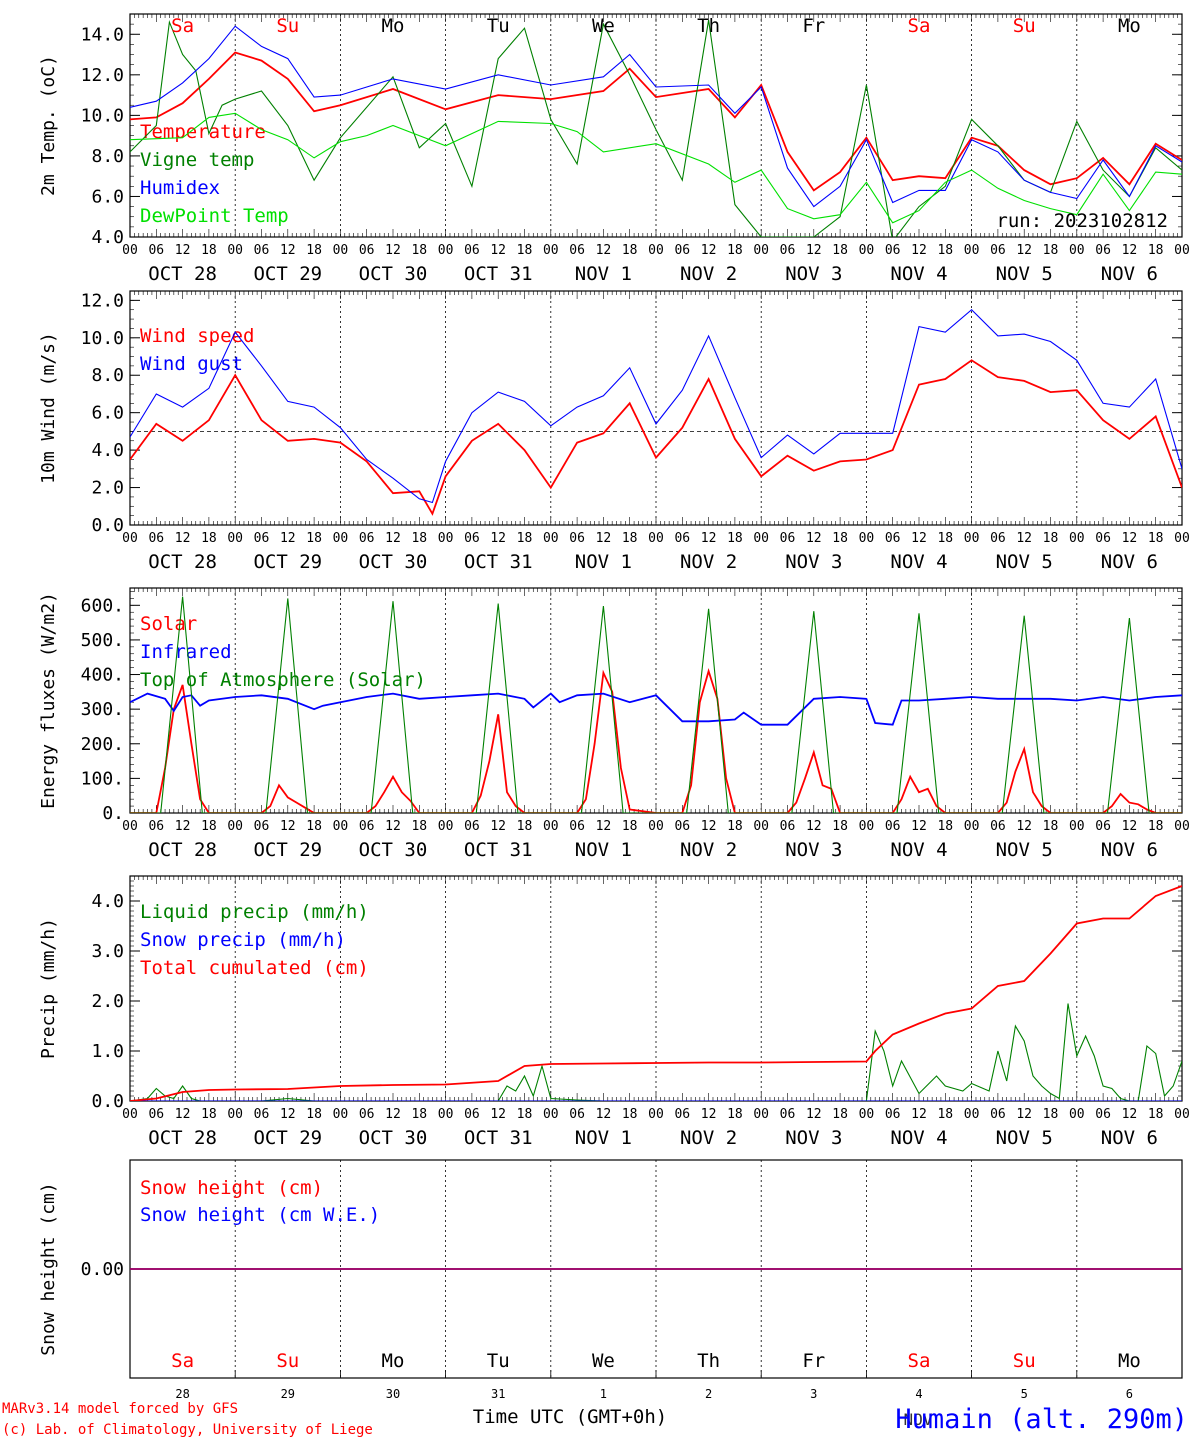  I want to click on weekday-label: Tu, so click(498, 1361).